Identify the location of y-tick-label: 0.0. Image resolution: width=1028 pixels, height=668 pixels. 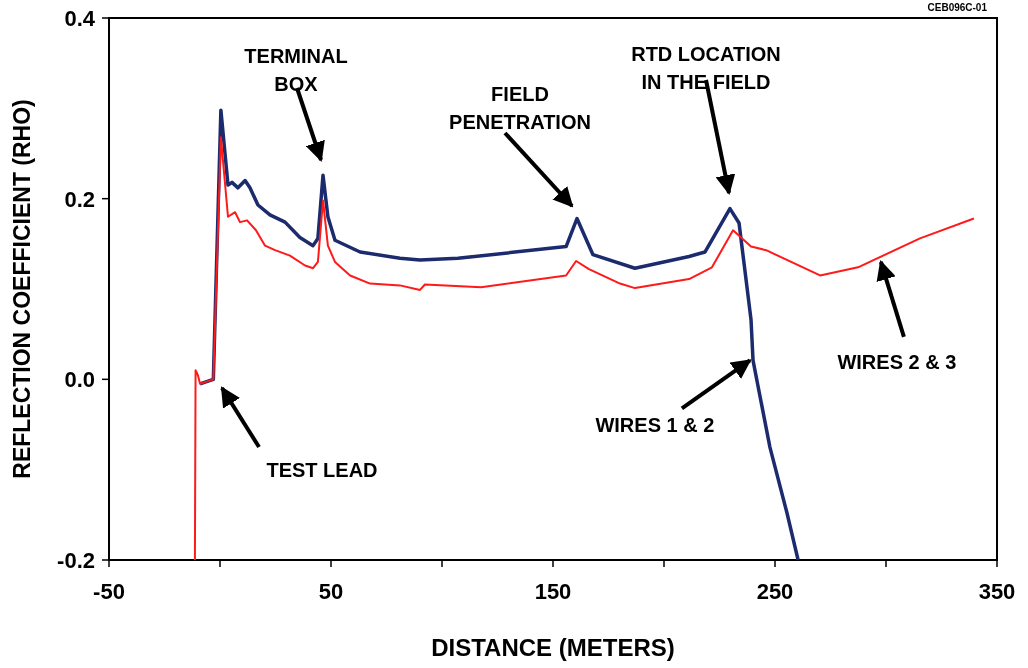
(79, 380).